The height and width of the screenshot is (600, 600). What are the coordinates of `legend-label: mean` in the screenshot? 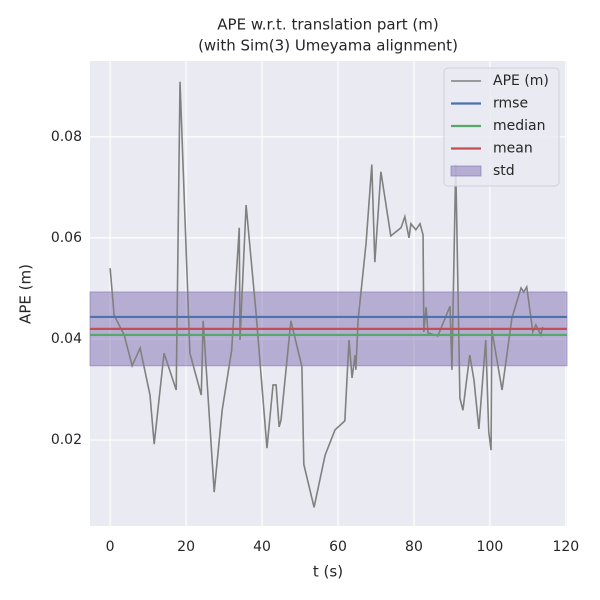 It's located at (513, 149).